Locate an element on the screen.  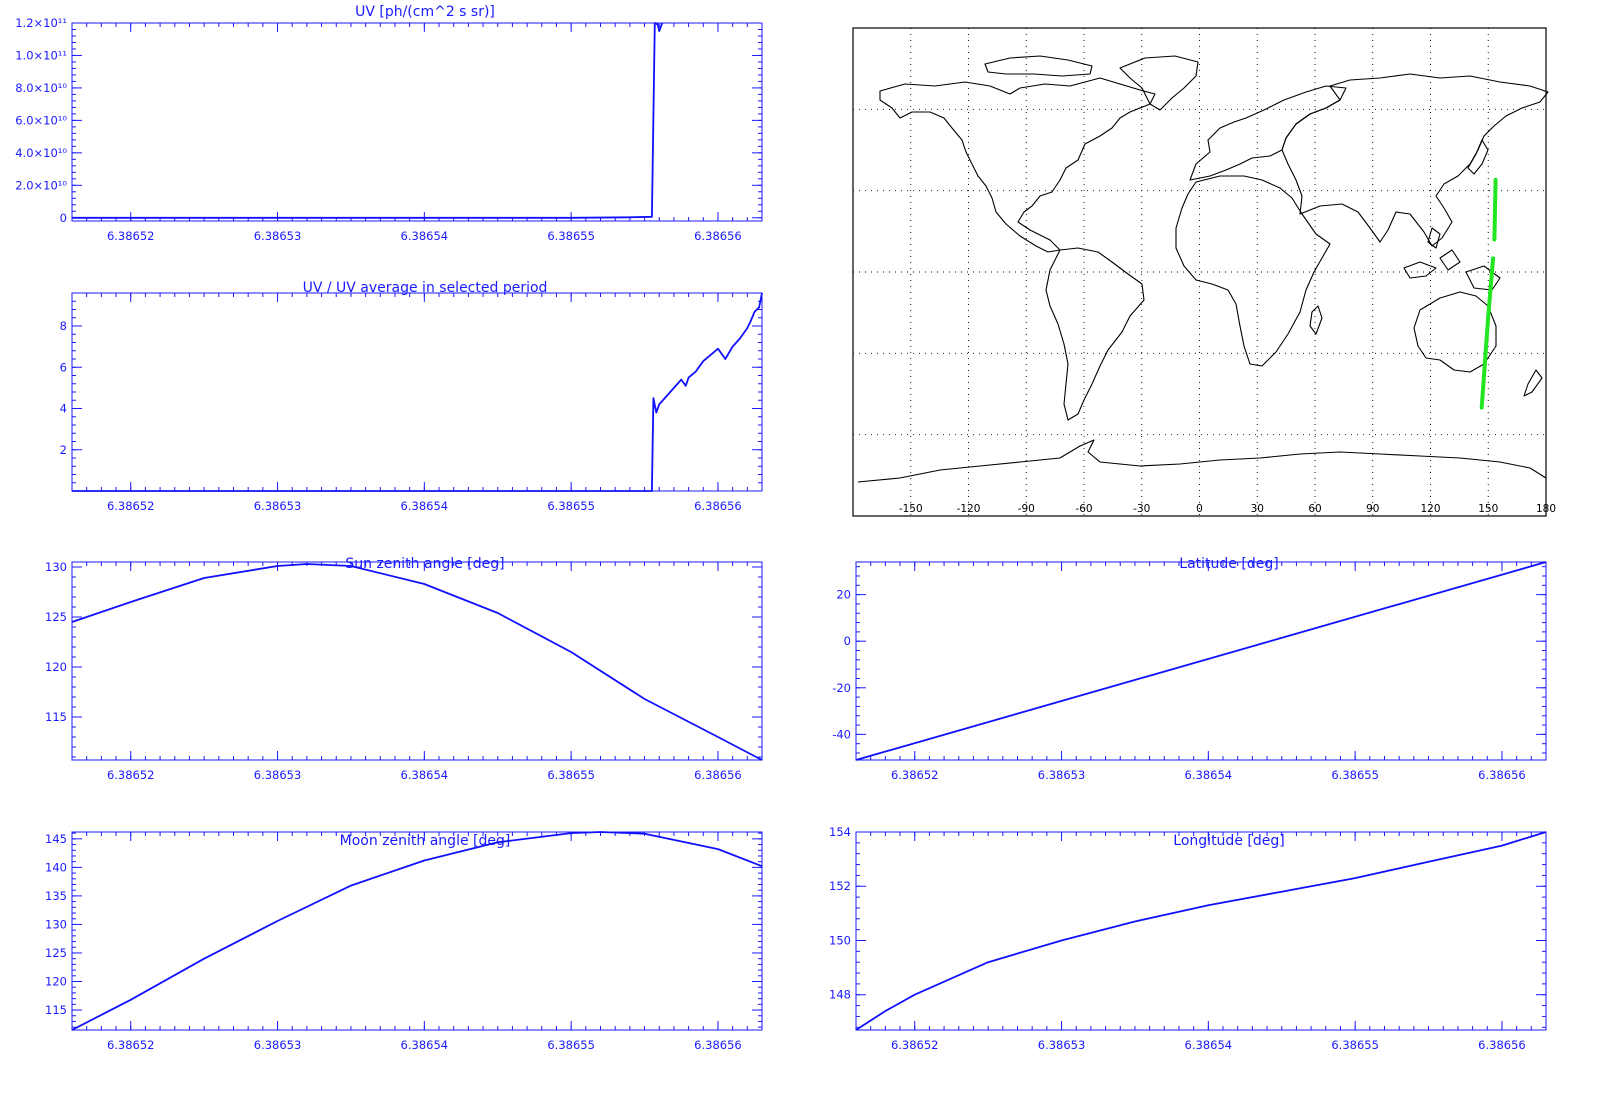
moon-zenith-x-tick-label: 6.38655 is located at coordinates (571, 1045).